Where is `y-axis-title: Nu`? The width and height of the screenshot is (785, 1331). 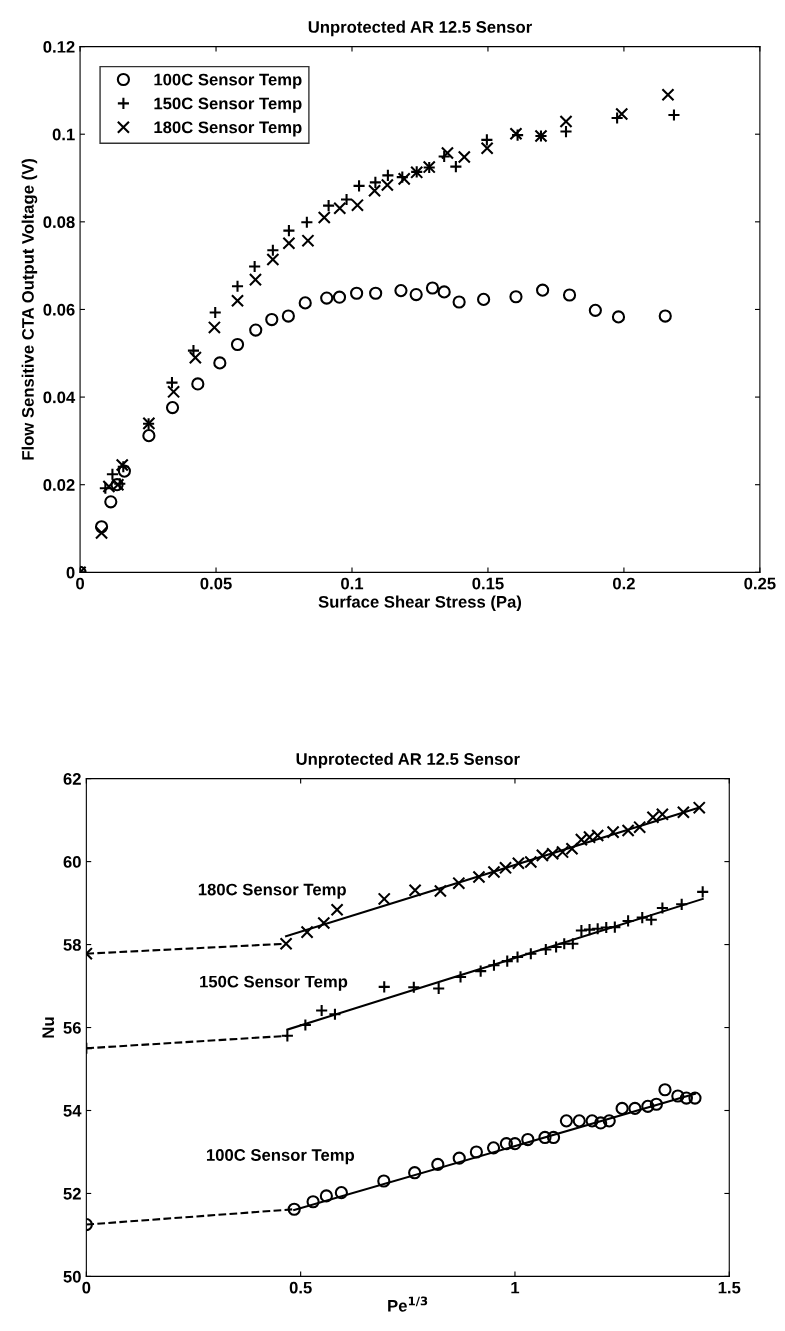 y-axis-title: Nu is located at coordinates (48, 1027).